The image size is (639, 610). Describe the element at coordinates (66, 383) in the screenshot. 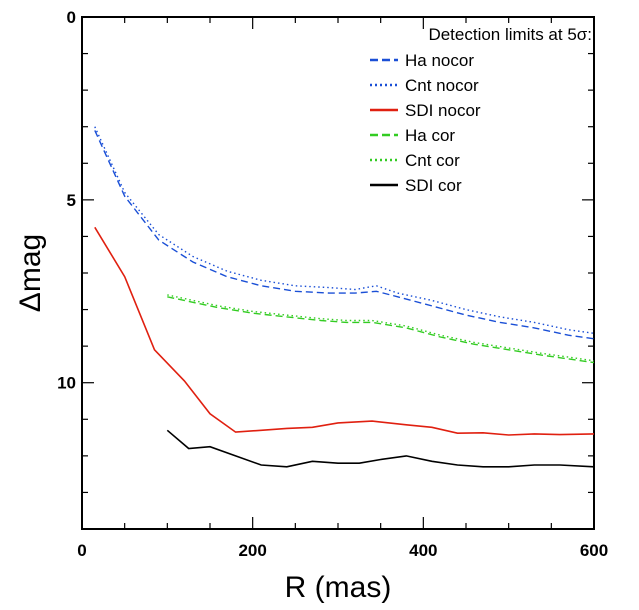

I see `y-tick-label: 10` at that location.